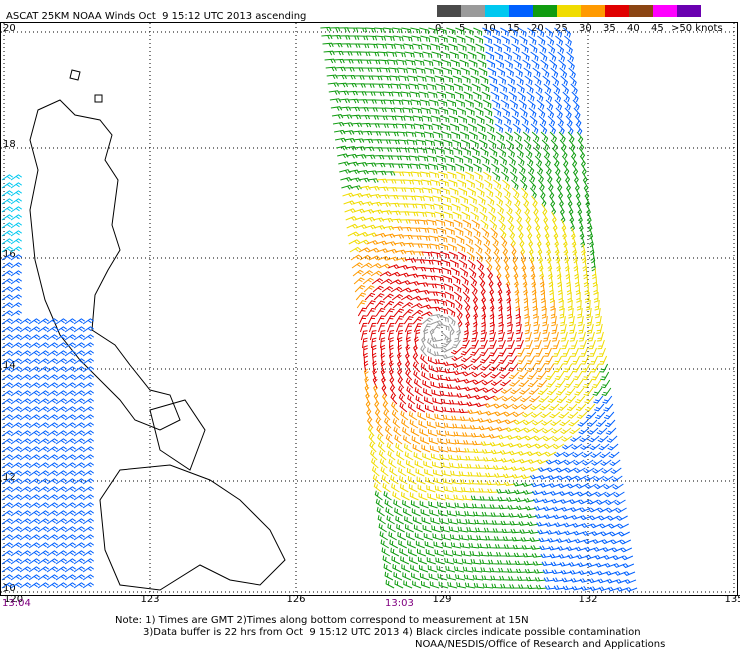  Describe the element at coordinates (399, 603) in the screenshot. I see `time-label: 13:03` at that location.